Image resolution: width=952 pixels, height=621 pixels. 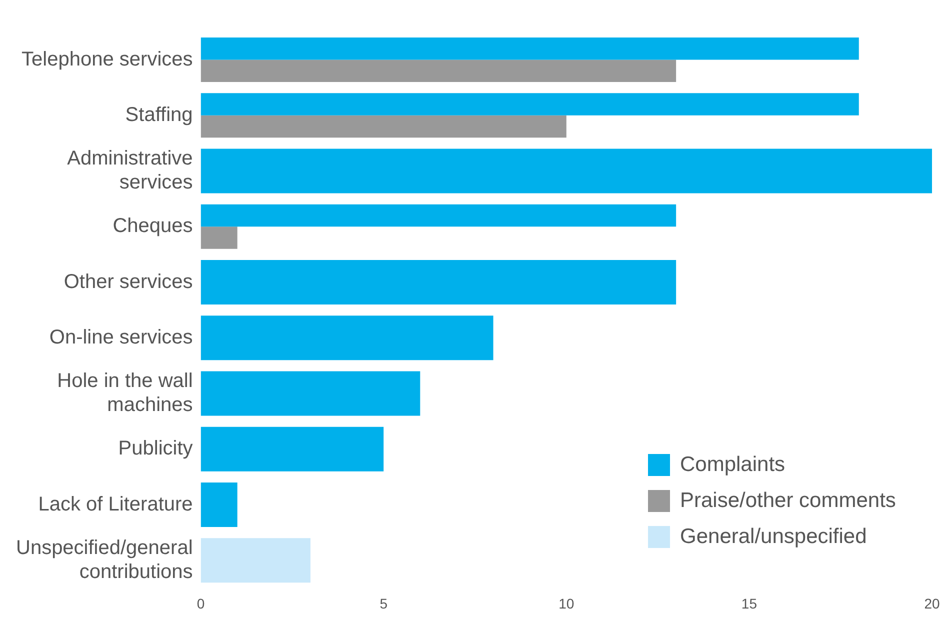 What do you see at coordinates (733, 465) in the screenshot?
I see `legend-label: Complaints` at bounding box center [733, 465].